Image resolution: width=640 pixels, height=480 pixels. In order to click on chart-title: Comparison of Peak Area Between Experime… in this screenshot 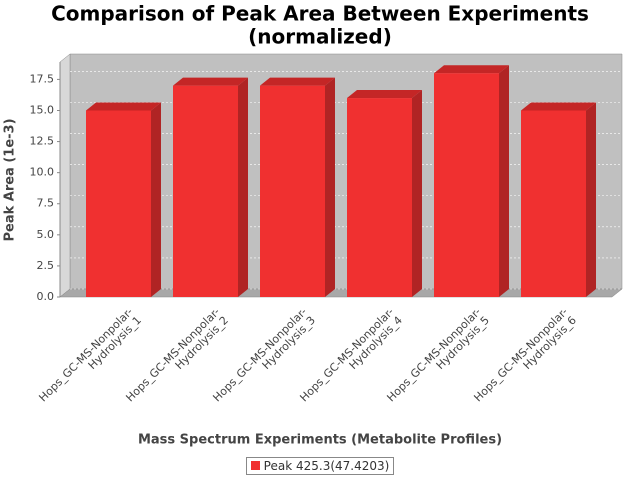, I will do `click(320, 14)`.